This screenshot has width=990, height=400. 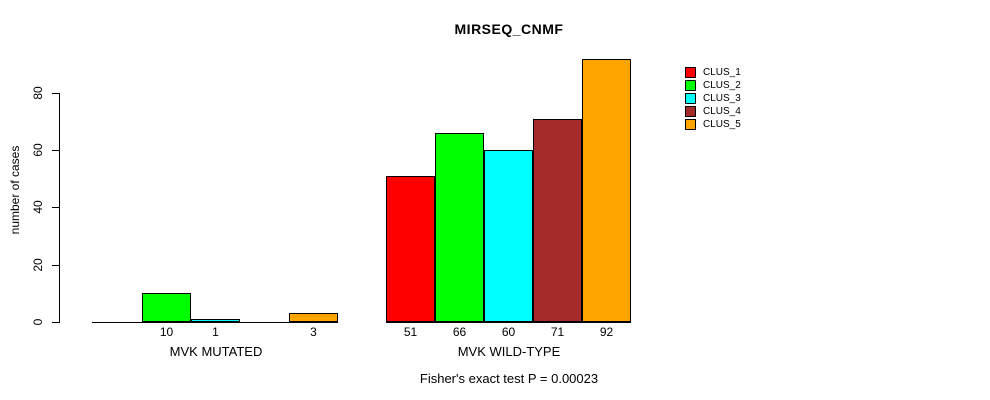 I want to click on bar-value-label-clus_1-wildtype: 51, so click(x=410, y=332).